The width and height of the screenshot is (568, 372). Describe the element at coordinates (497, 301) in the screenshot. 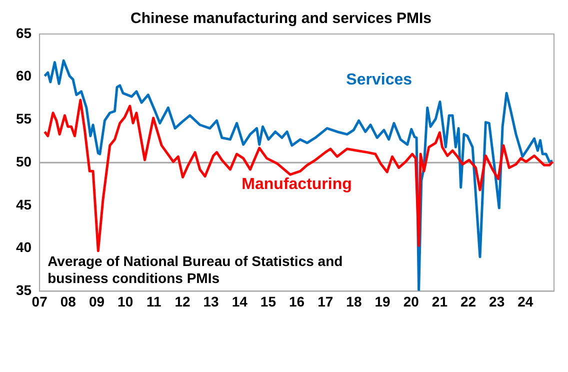

I see `x-tick-label: 23` at that location.